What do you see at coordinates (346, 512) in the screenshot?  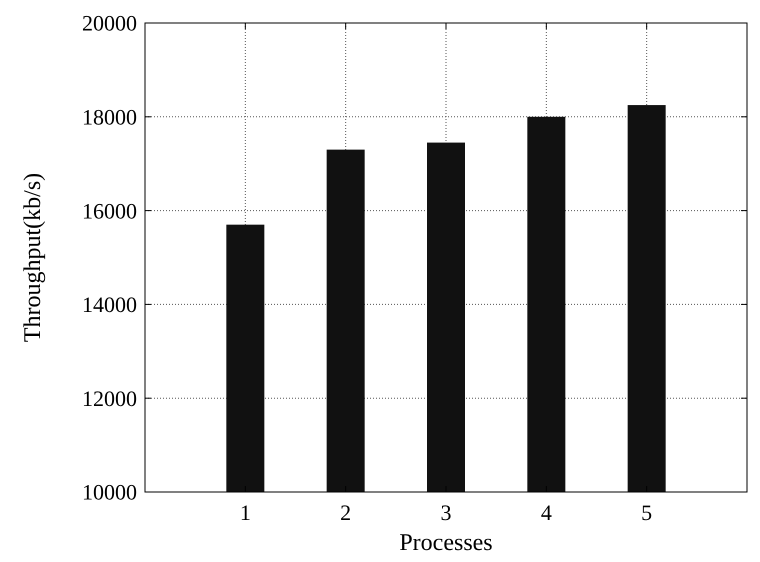 I see `x-tick-label: 2` at bounding box center [346, 512].